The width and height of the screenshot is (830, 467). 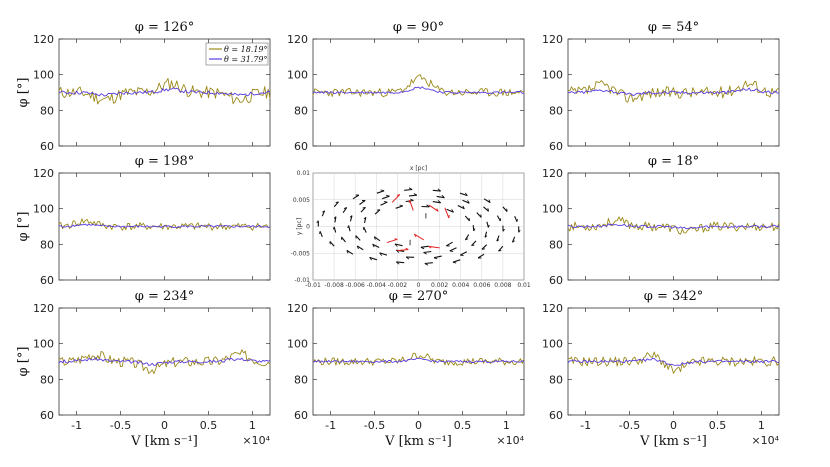 I want to click on xtick-label-p8-2: 0, so click(x=673, y=425).